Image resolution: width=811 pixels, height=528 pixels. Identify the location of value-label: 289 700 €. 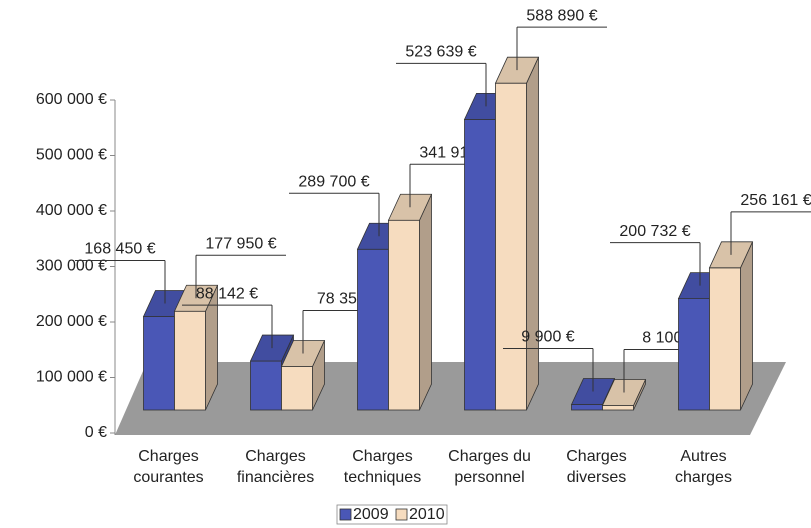
(333, 181).